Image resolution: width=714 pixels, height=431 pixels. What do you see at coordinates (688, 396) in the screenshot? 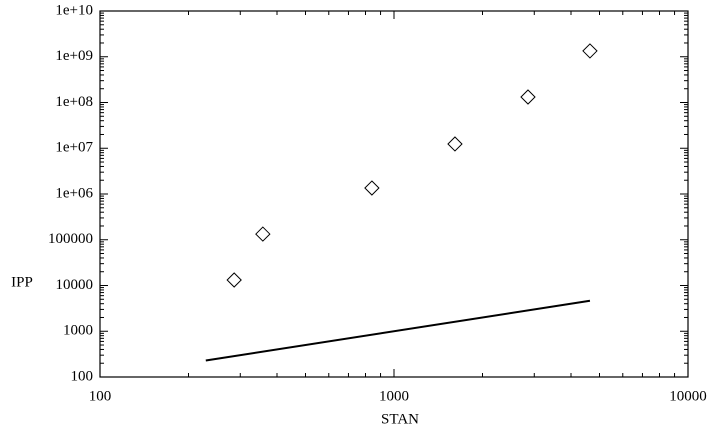
I see `x-tick-label: 10000` at bounding box center [688, 396].